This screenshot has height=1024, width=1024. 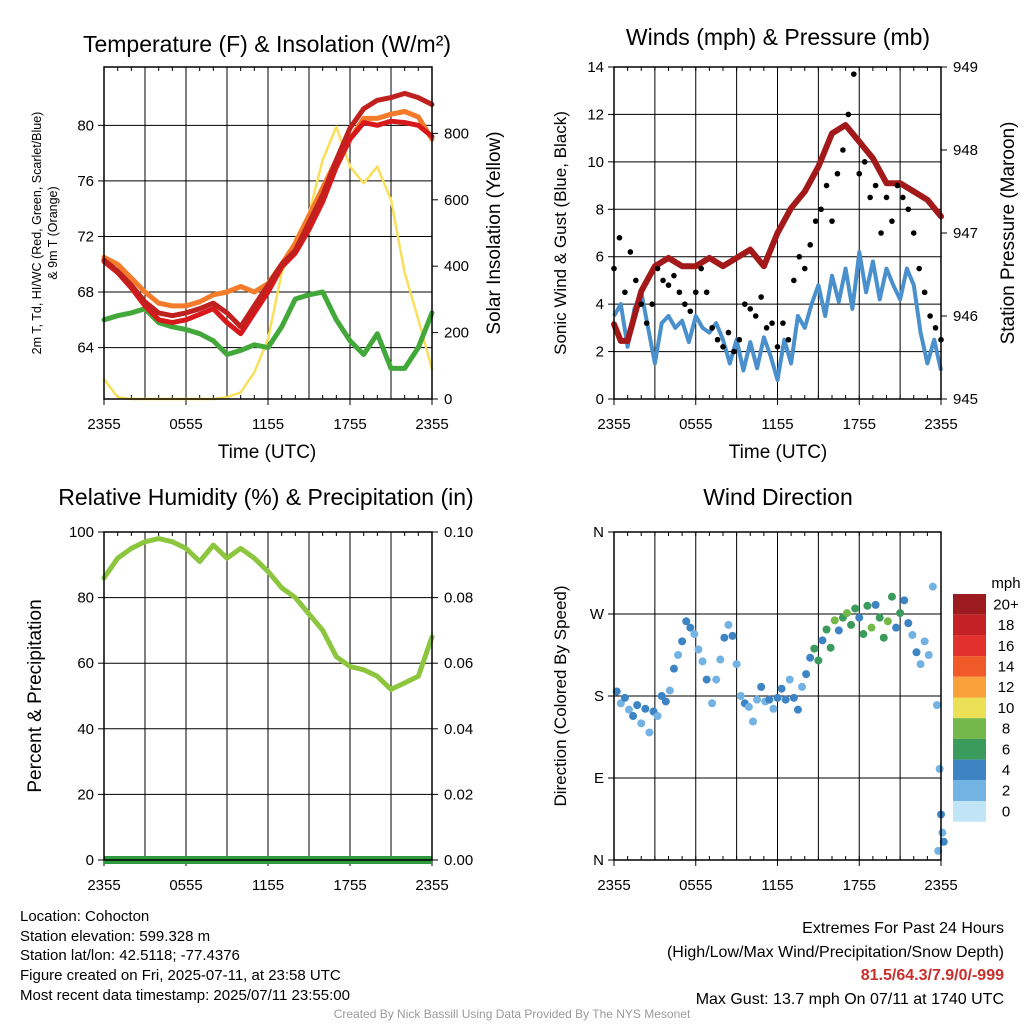 I want to click on y-tick-label-right: 945, so click(x=965, y=399).